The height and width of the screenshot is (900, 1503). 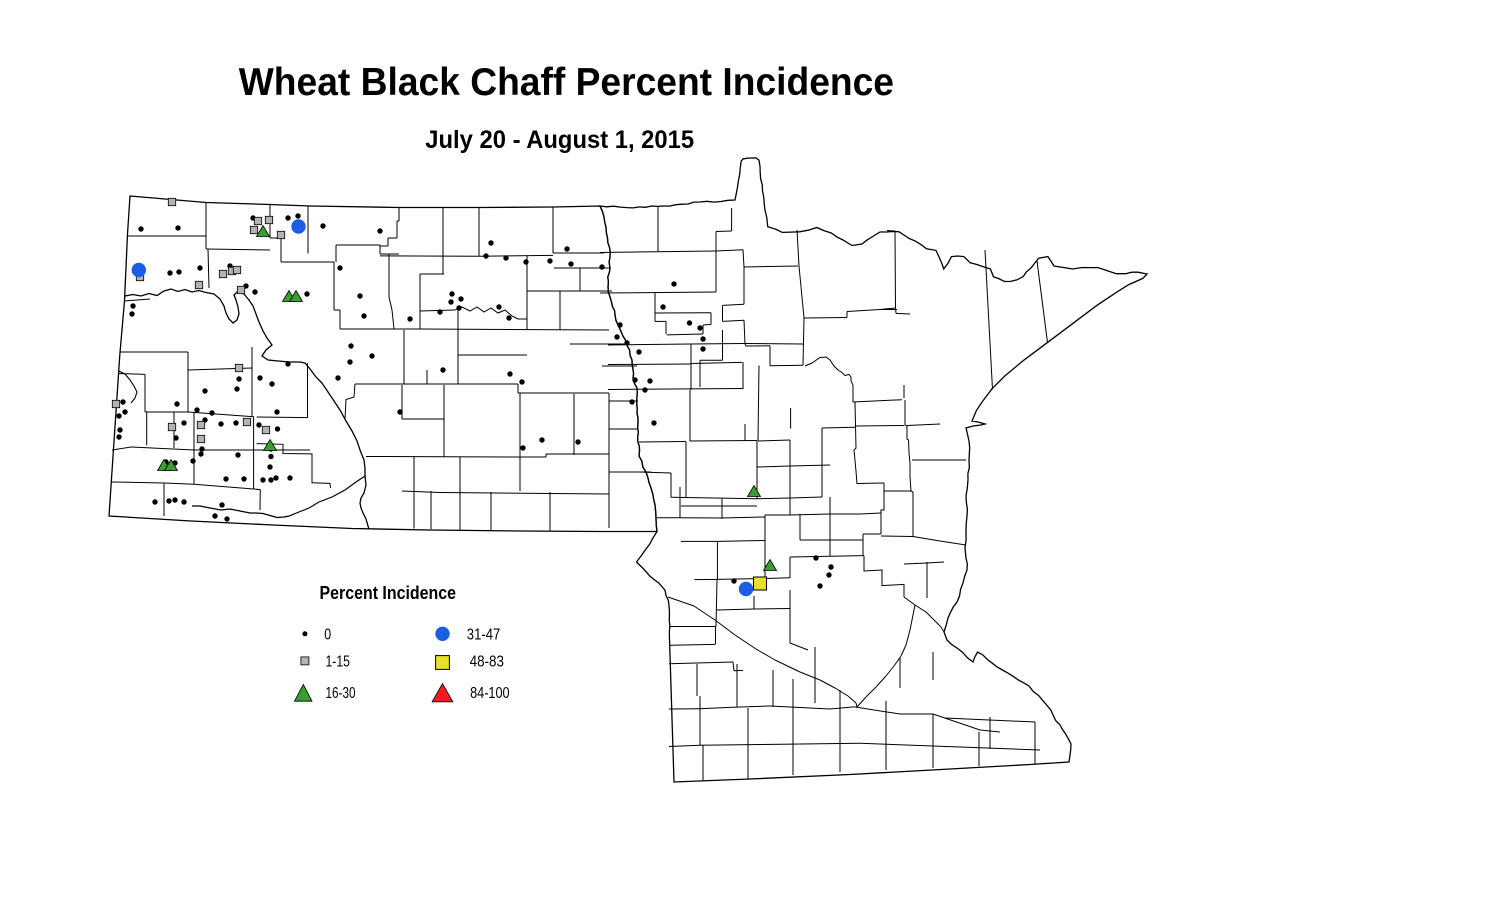 I want to click on svg-text: 0, so click(x=327, y=634).